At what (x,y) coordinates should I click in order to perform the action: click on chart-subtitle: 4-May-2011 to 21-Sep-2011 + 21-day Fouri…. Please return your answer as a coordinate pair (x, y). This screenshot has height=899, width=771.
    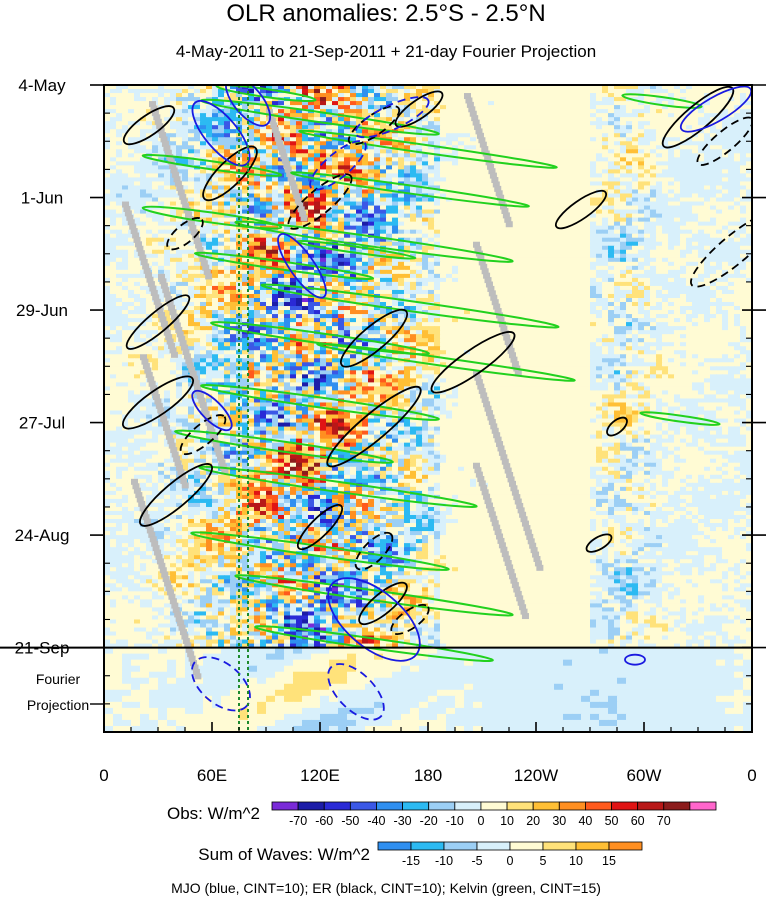
    Looking at the image, I should click on (386, 51).